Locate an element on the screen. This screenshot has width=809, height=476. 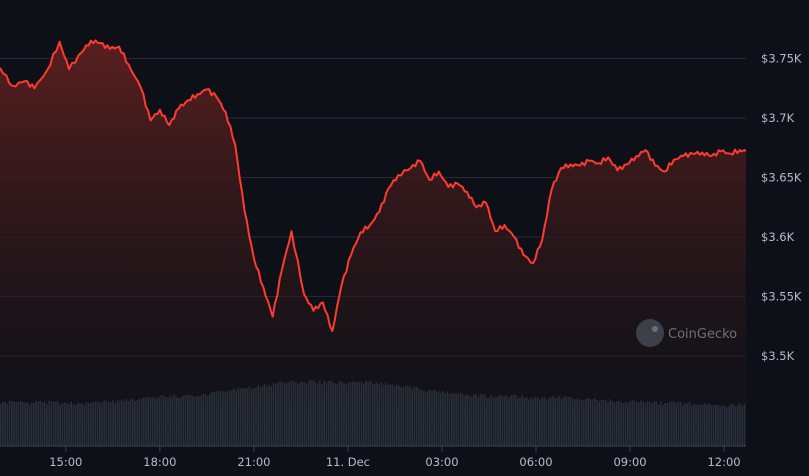
watermark-text: CoinGecko is located at coordinates (702, 334).